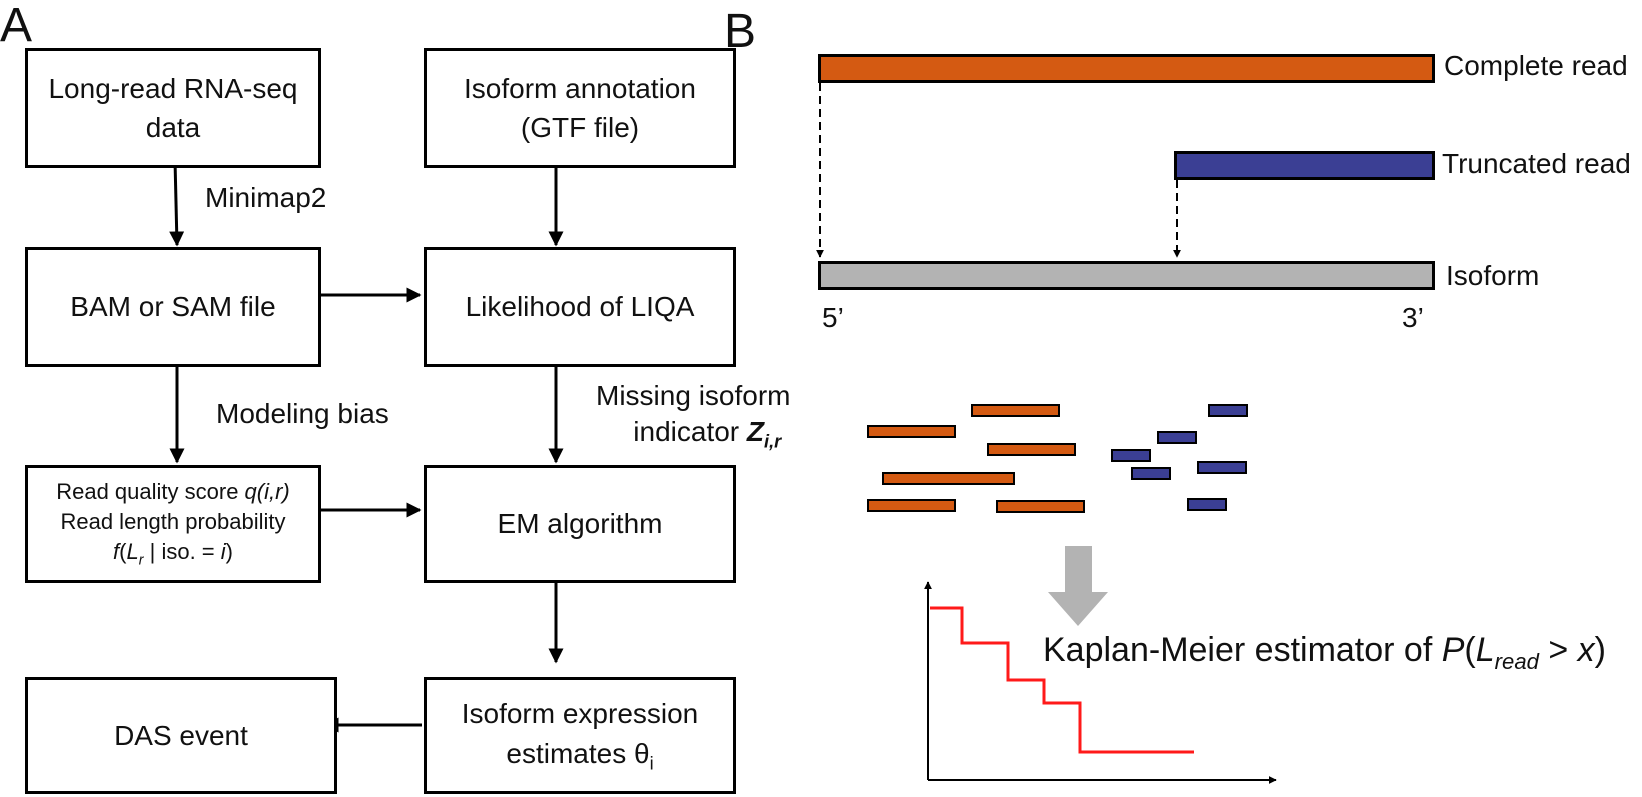 The width and height of the screenshot is (1642, 797). I want to click on three-prime-label: 3’, so click(1413, 317).